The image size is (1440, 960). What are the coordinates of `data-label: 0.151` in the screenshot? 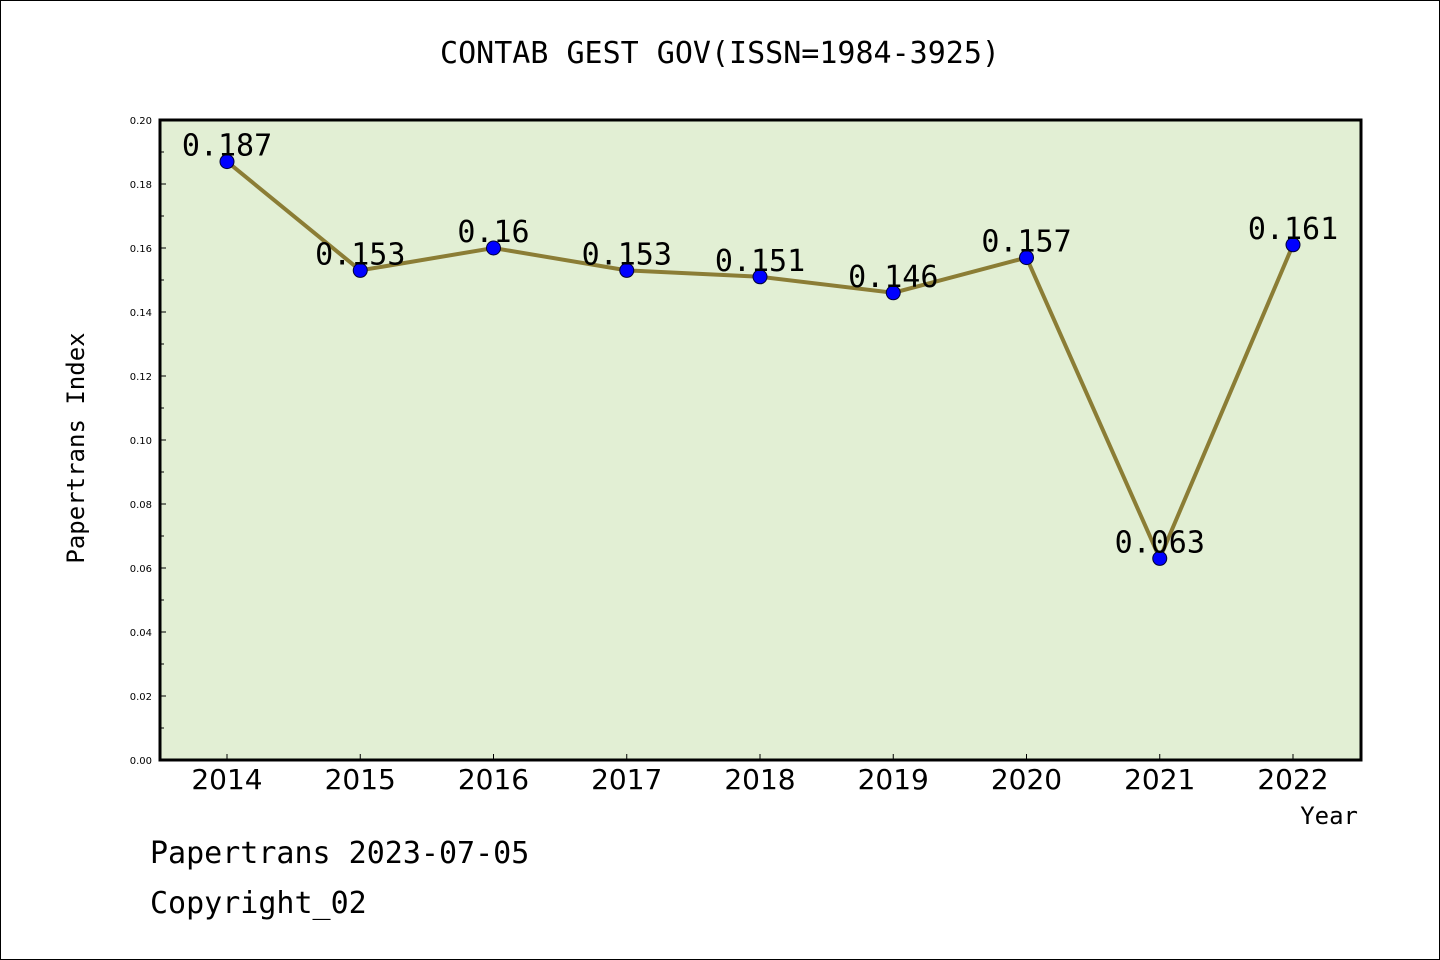 It's located at (760, 261).